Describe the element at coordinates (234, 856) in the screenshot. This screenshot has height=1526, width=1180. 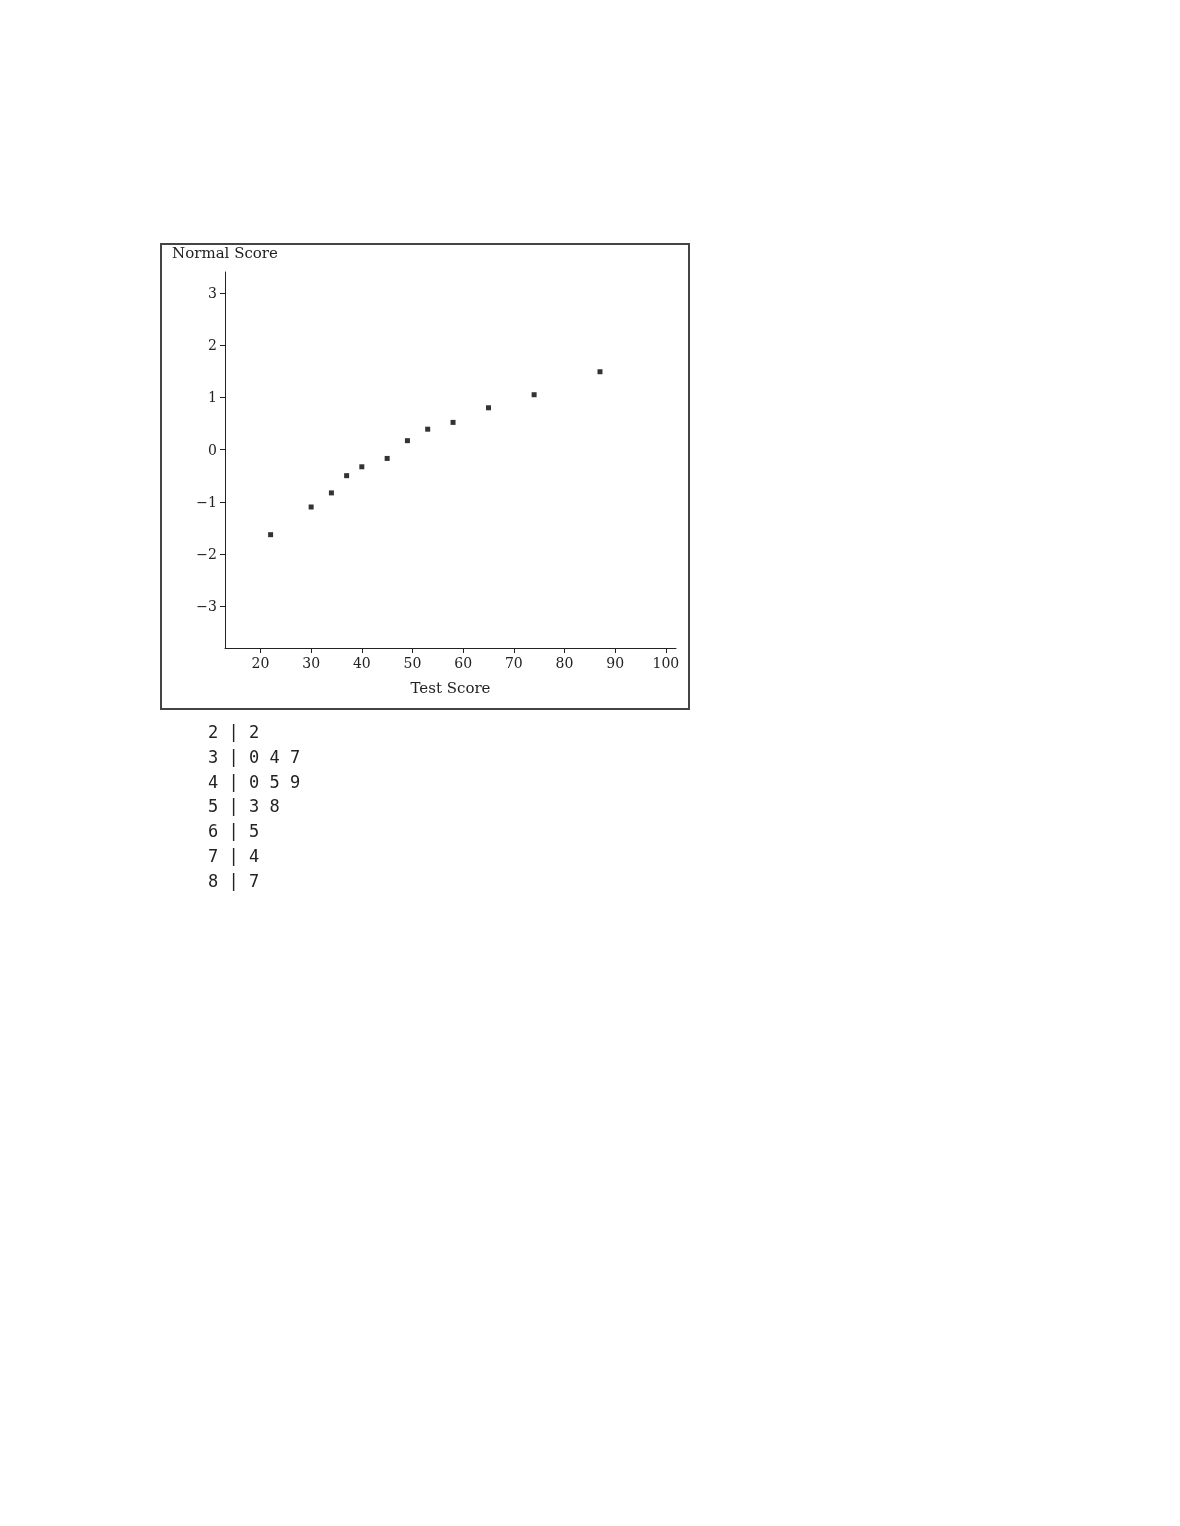
I see `text: 7 | 4` at that location.